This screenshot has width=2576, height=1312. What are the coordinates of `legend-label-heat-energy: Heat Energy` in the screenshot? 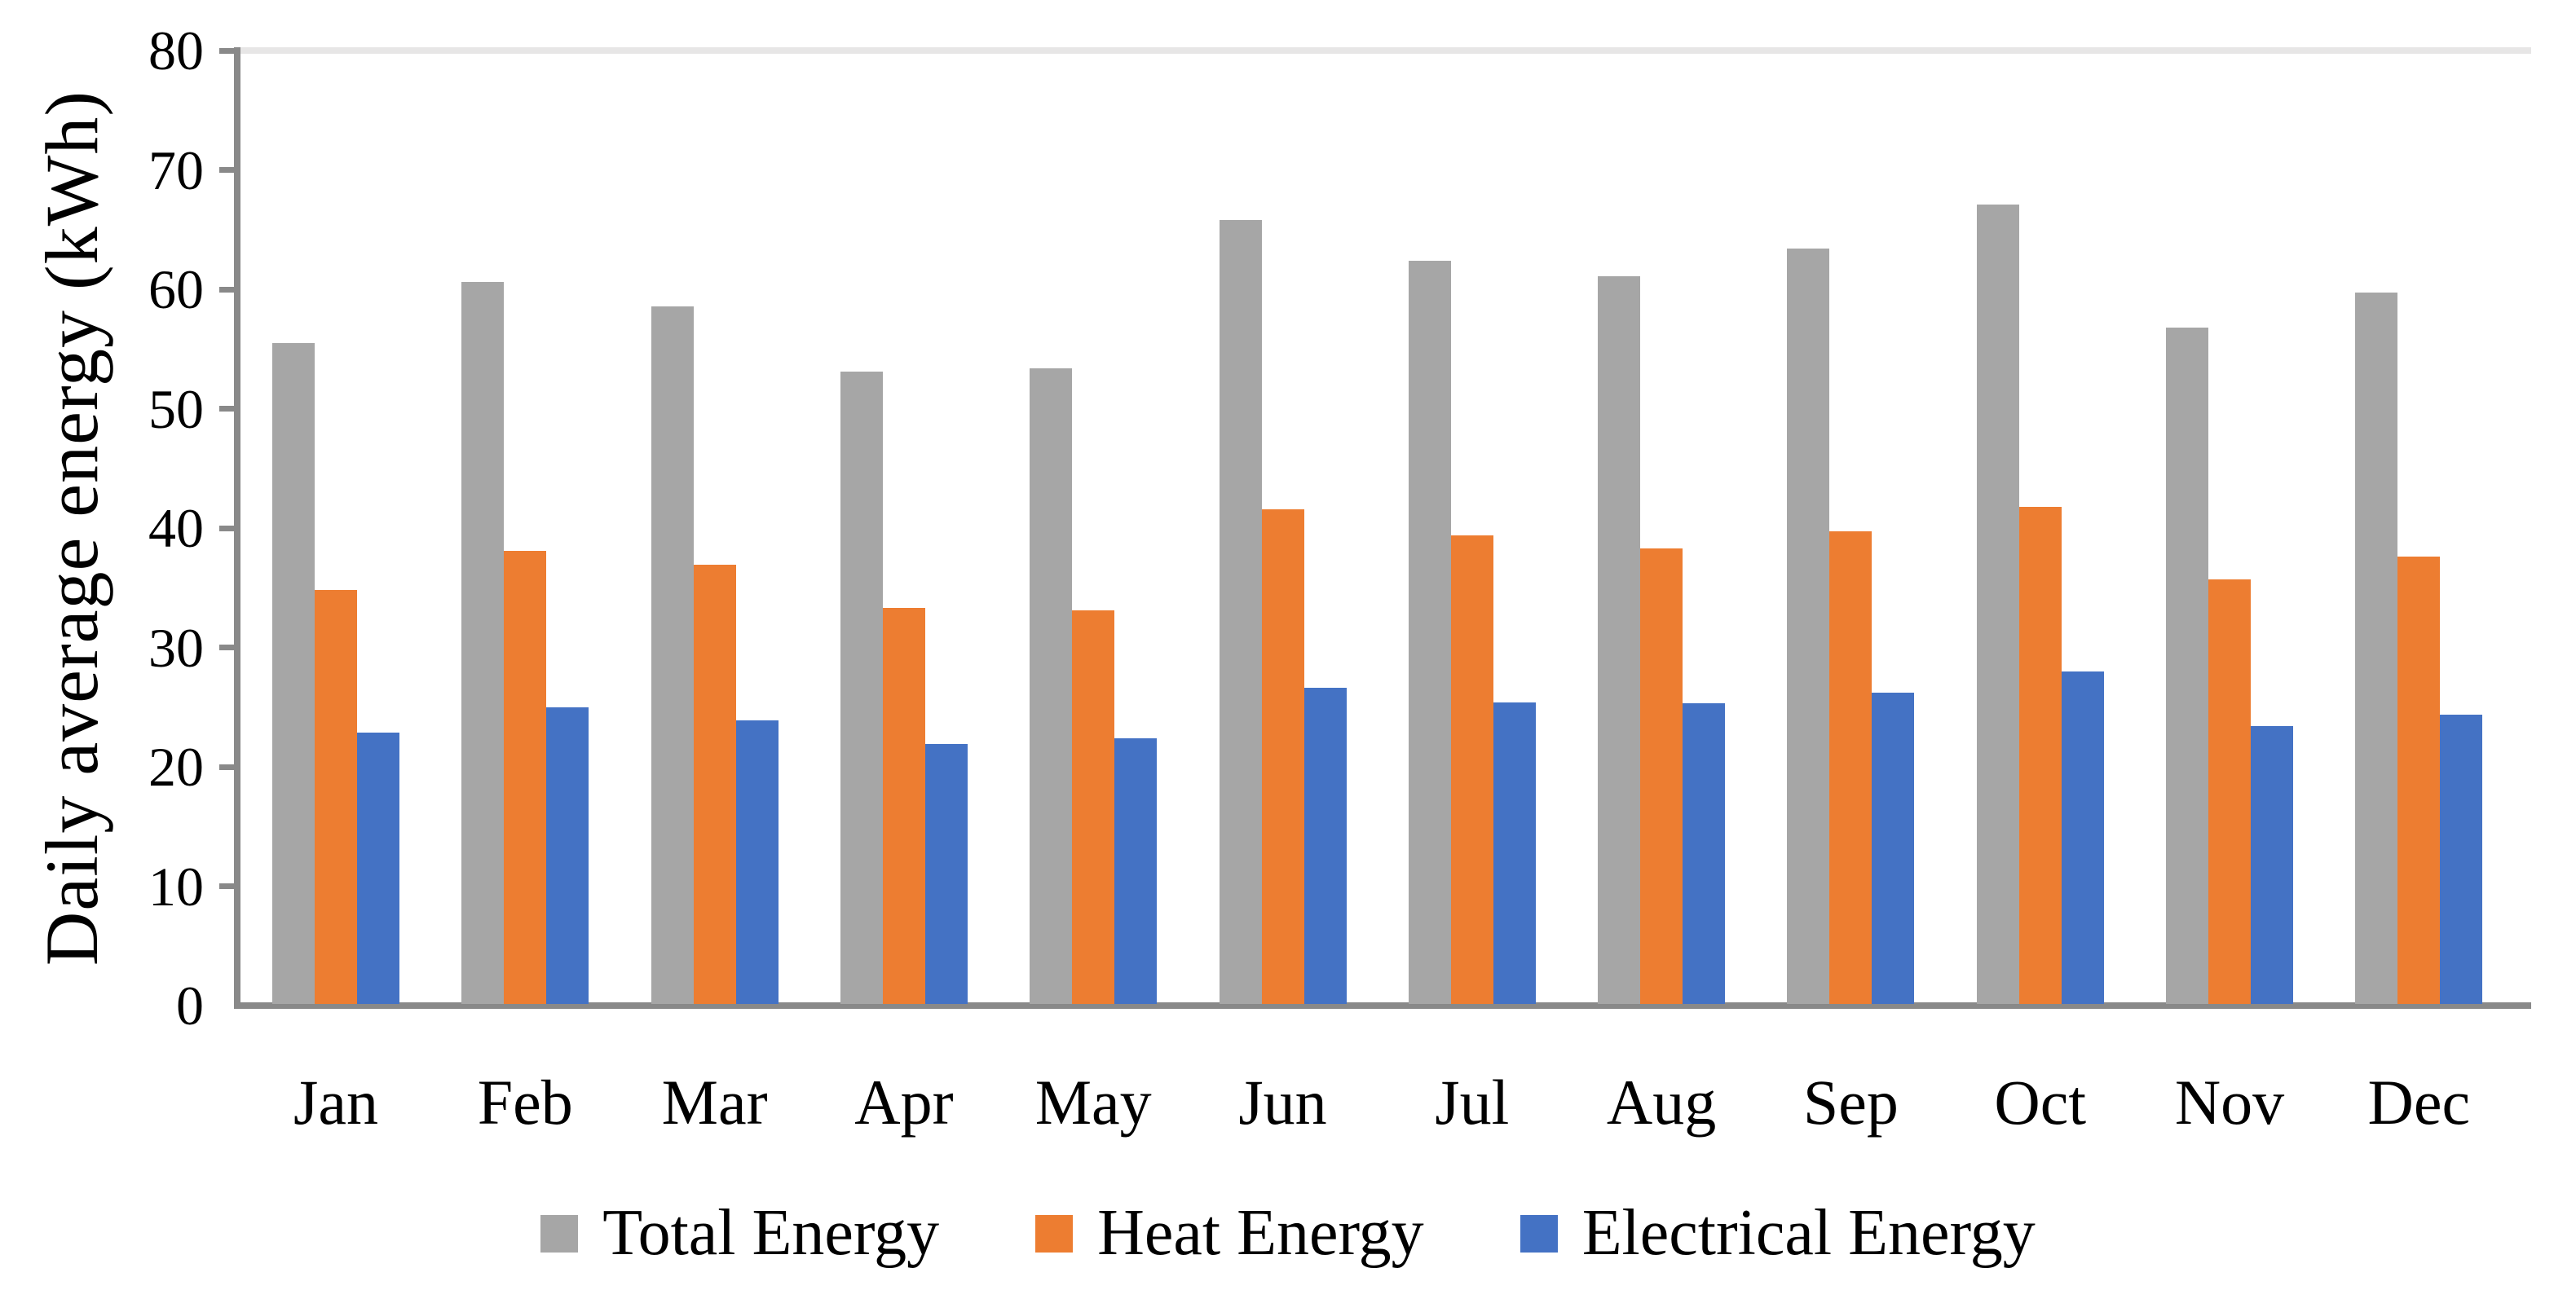 It's located at (1260, 1233).